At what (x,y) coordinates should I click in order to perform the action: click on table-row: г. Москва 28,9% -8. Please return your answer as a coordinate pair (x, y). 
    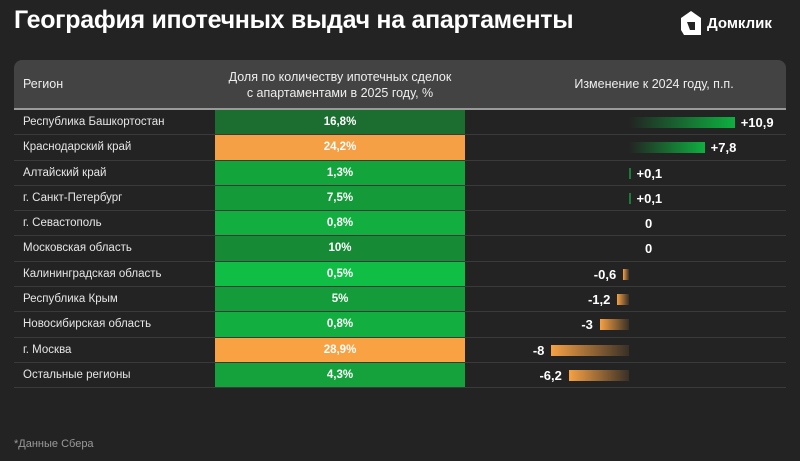
    Looking at the image, I should click on (400, 350).